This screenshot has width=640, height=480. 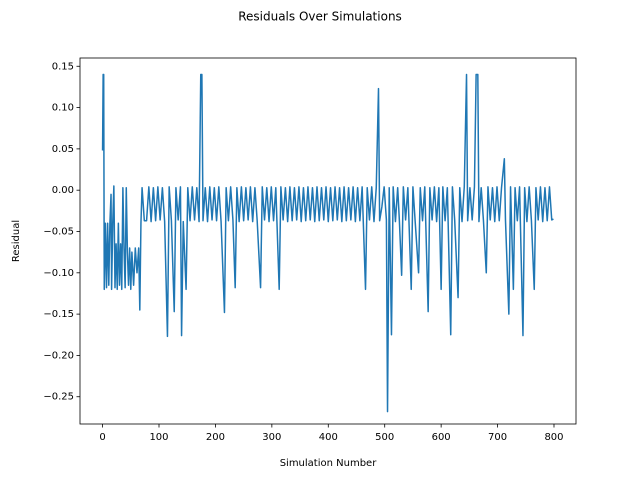 What do you see at coordinates (58, 273) in the screenshot?
I see `y-tick-label: −0.10` at bounding box center [58, 273].